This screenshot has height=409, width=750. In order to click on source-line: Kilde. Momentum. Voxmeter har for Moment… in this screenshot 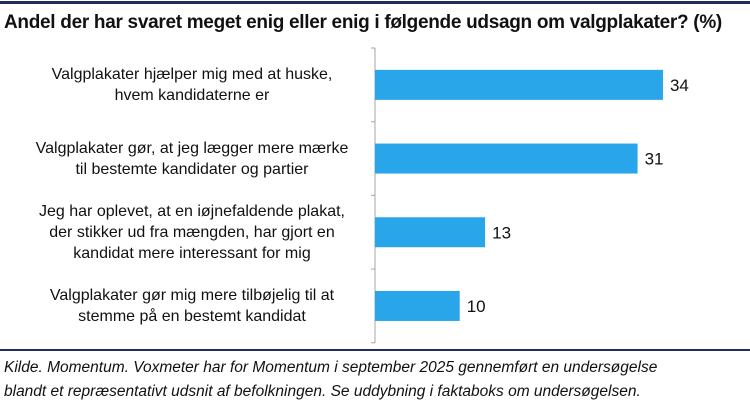, I will do `click(331, 367)`.